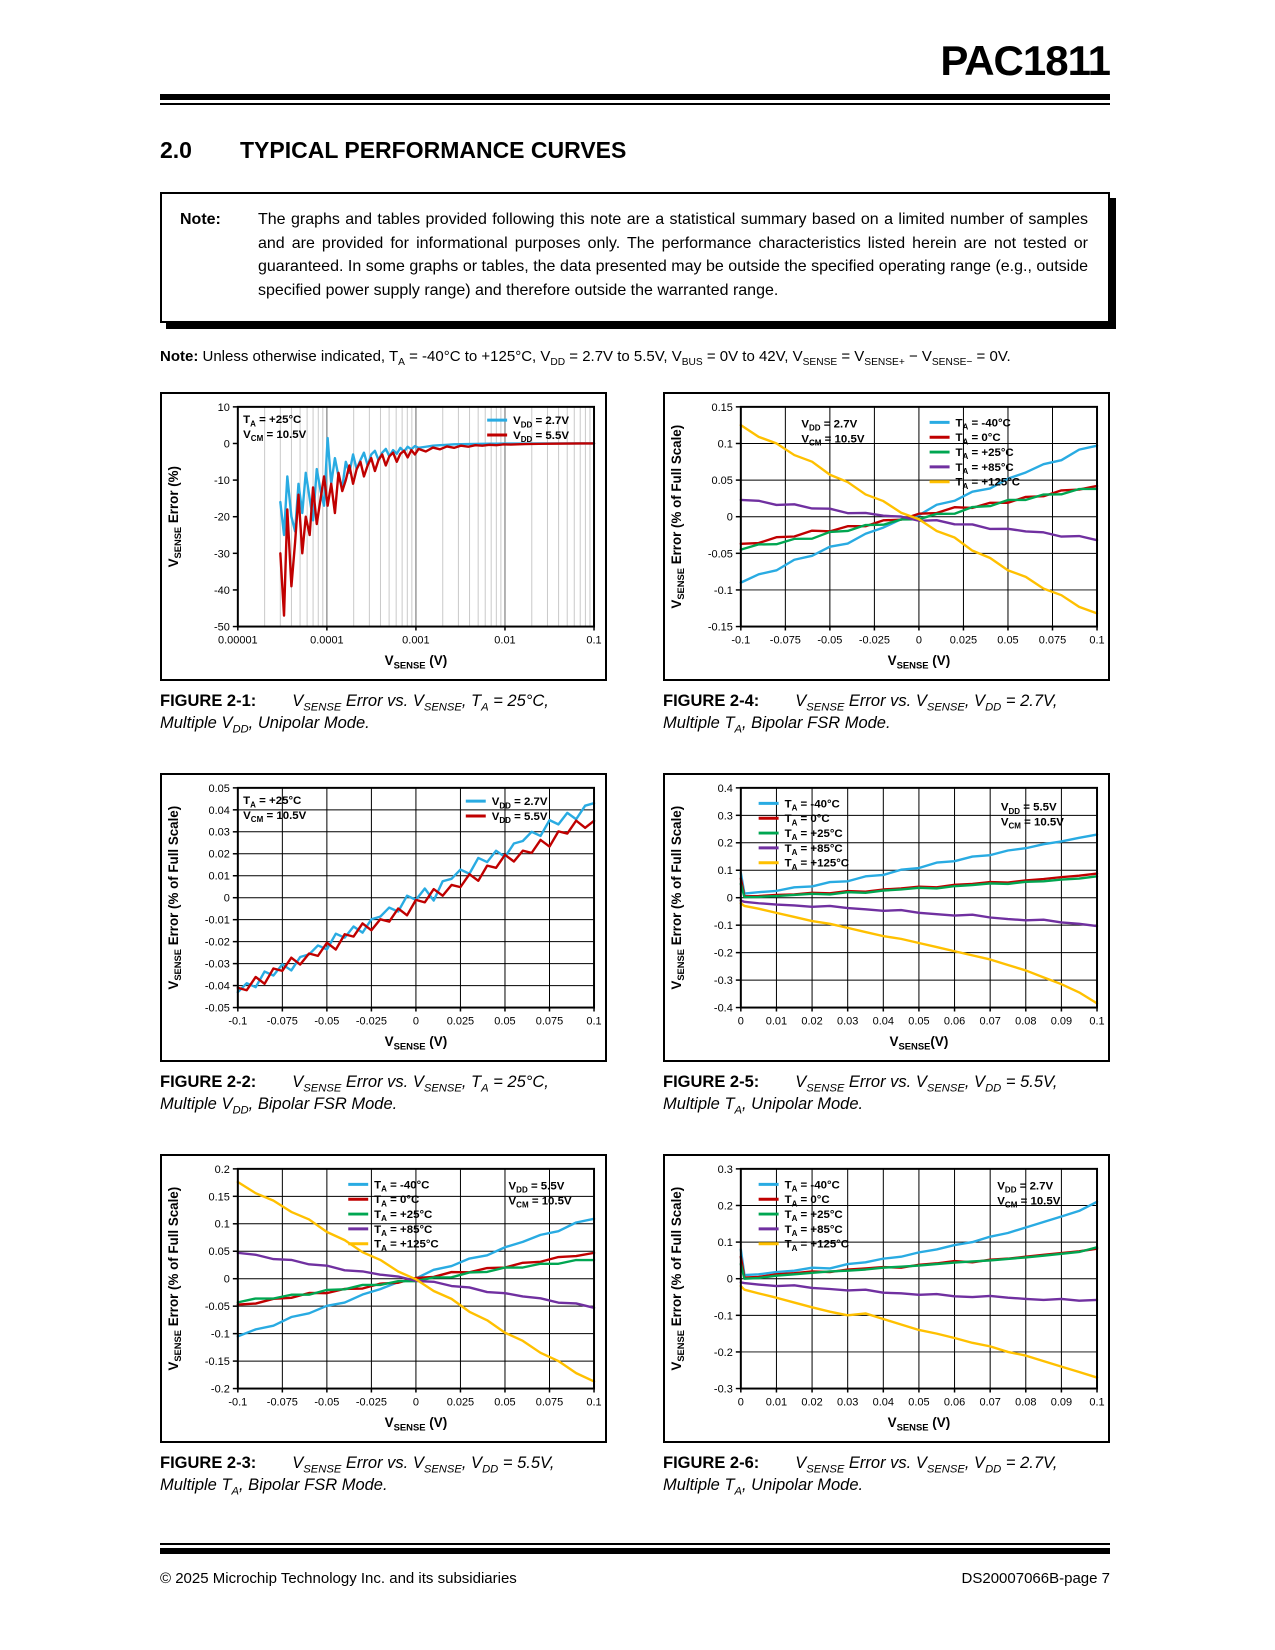 The width and height of the screenshot is (1275, 1650). What do you see at coordinates (371, 1403) in the screenshot?
I see `svg-text: -0.025` at bounding box center [371, 1403].